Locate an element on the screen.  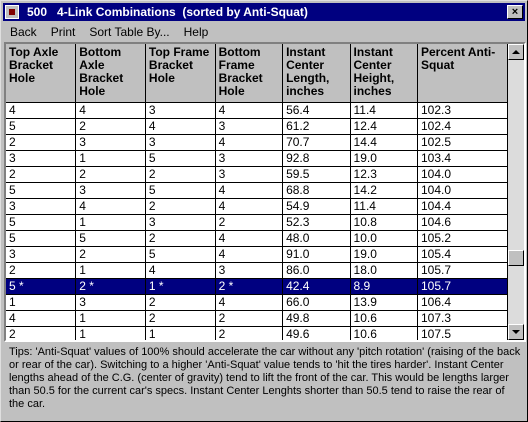
table-row: 3 4 2 4 54.9 11.4 104.4 is located at coordinates (257, 206).